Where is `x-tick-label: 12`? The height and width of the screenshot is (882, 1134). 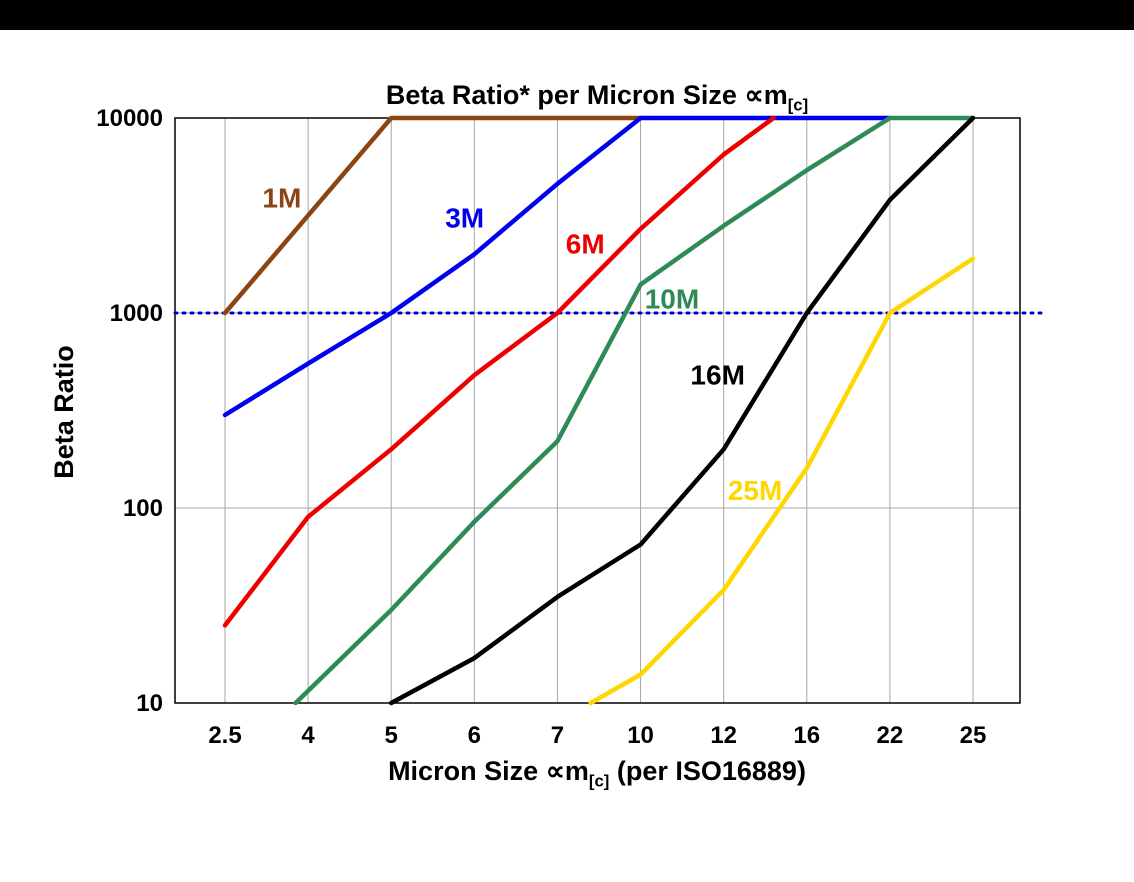
x-tick-label: 12 is located at coordinates (723, 735).